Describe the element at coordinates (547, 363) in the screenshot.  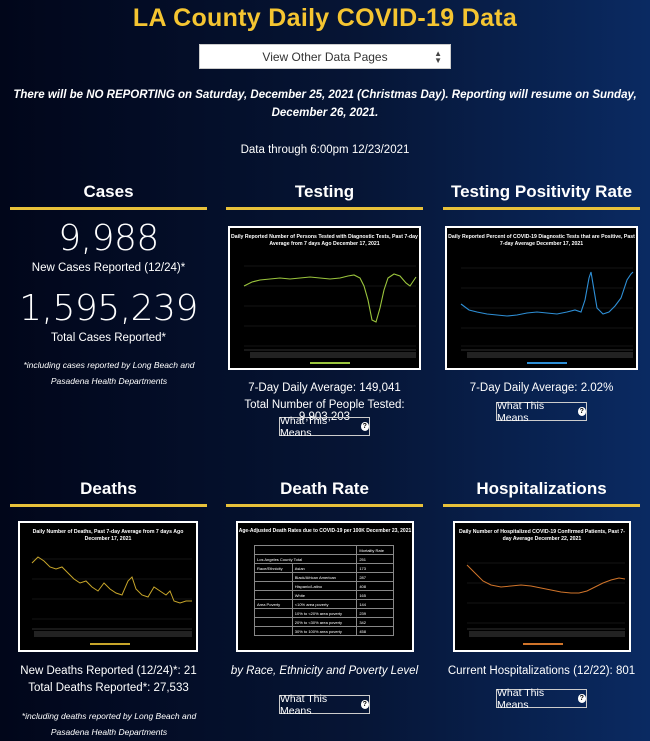
I see `positivity-legend` at that location.